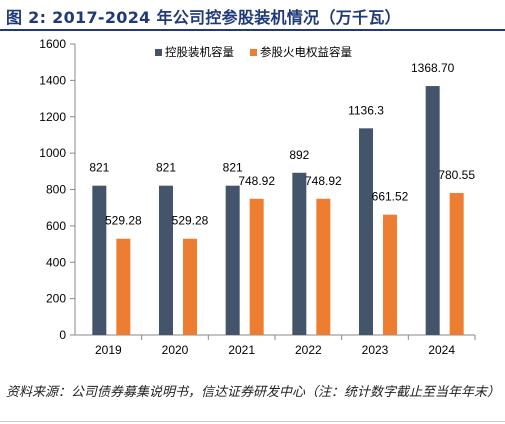  Describe the element at coordinates (52, 153) in the screenshot. I see `y-tick-label: 1000` at that location.